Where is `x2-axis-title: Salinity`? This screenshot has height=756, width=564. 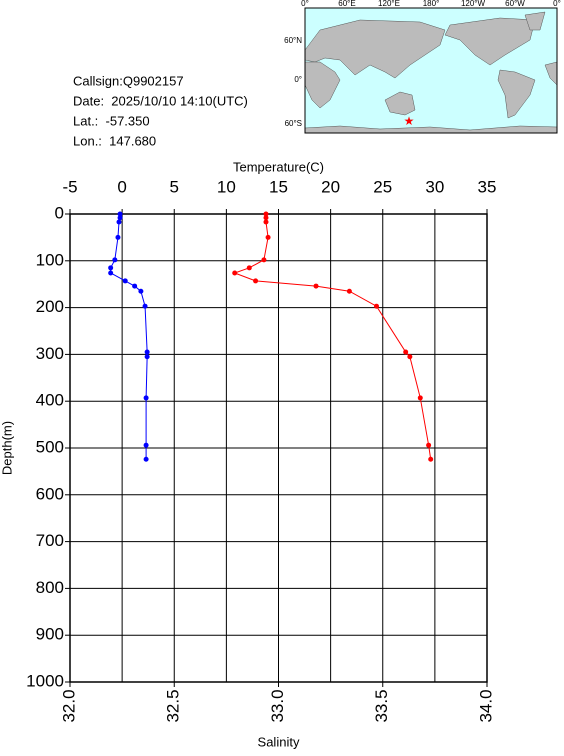 x2-axis-title: Salinity is located at coordinates (279, 741).